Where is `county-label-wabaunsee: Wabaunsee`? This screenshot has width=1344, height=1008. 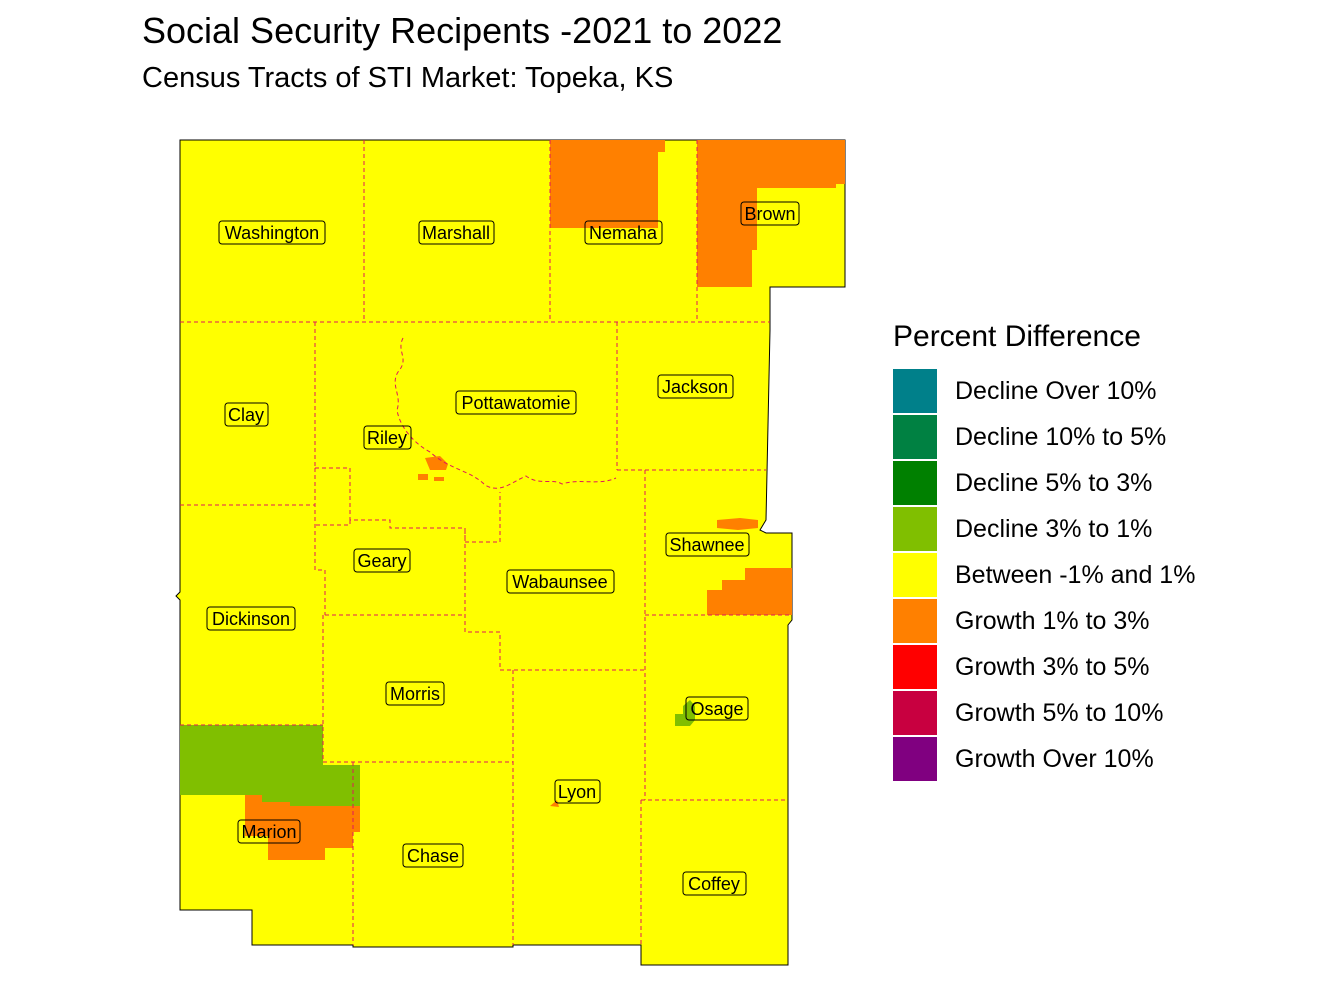
county-label-wabaunsee: Wabaunsee is located at coordinates (560, 581).